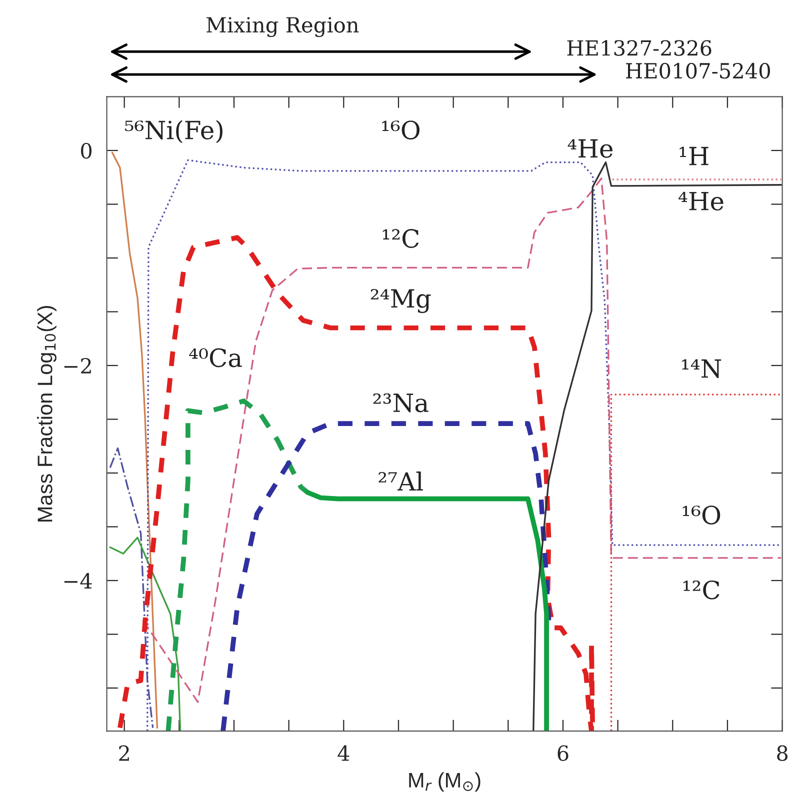  I want to click on text: HE1327-2326, so click(639, 48).